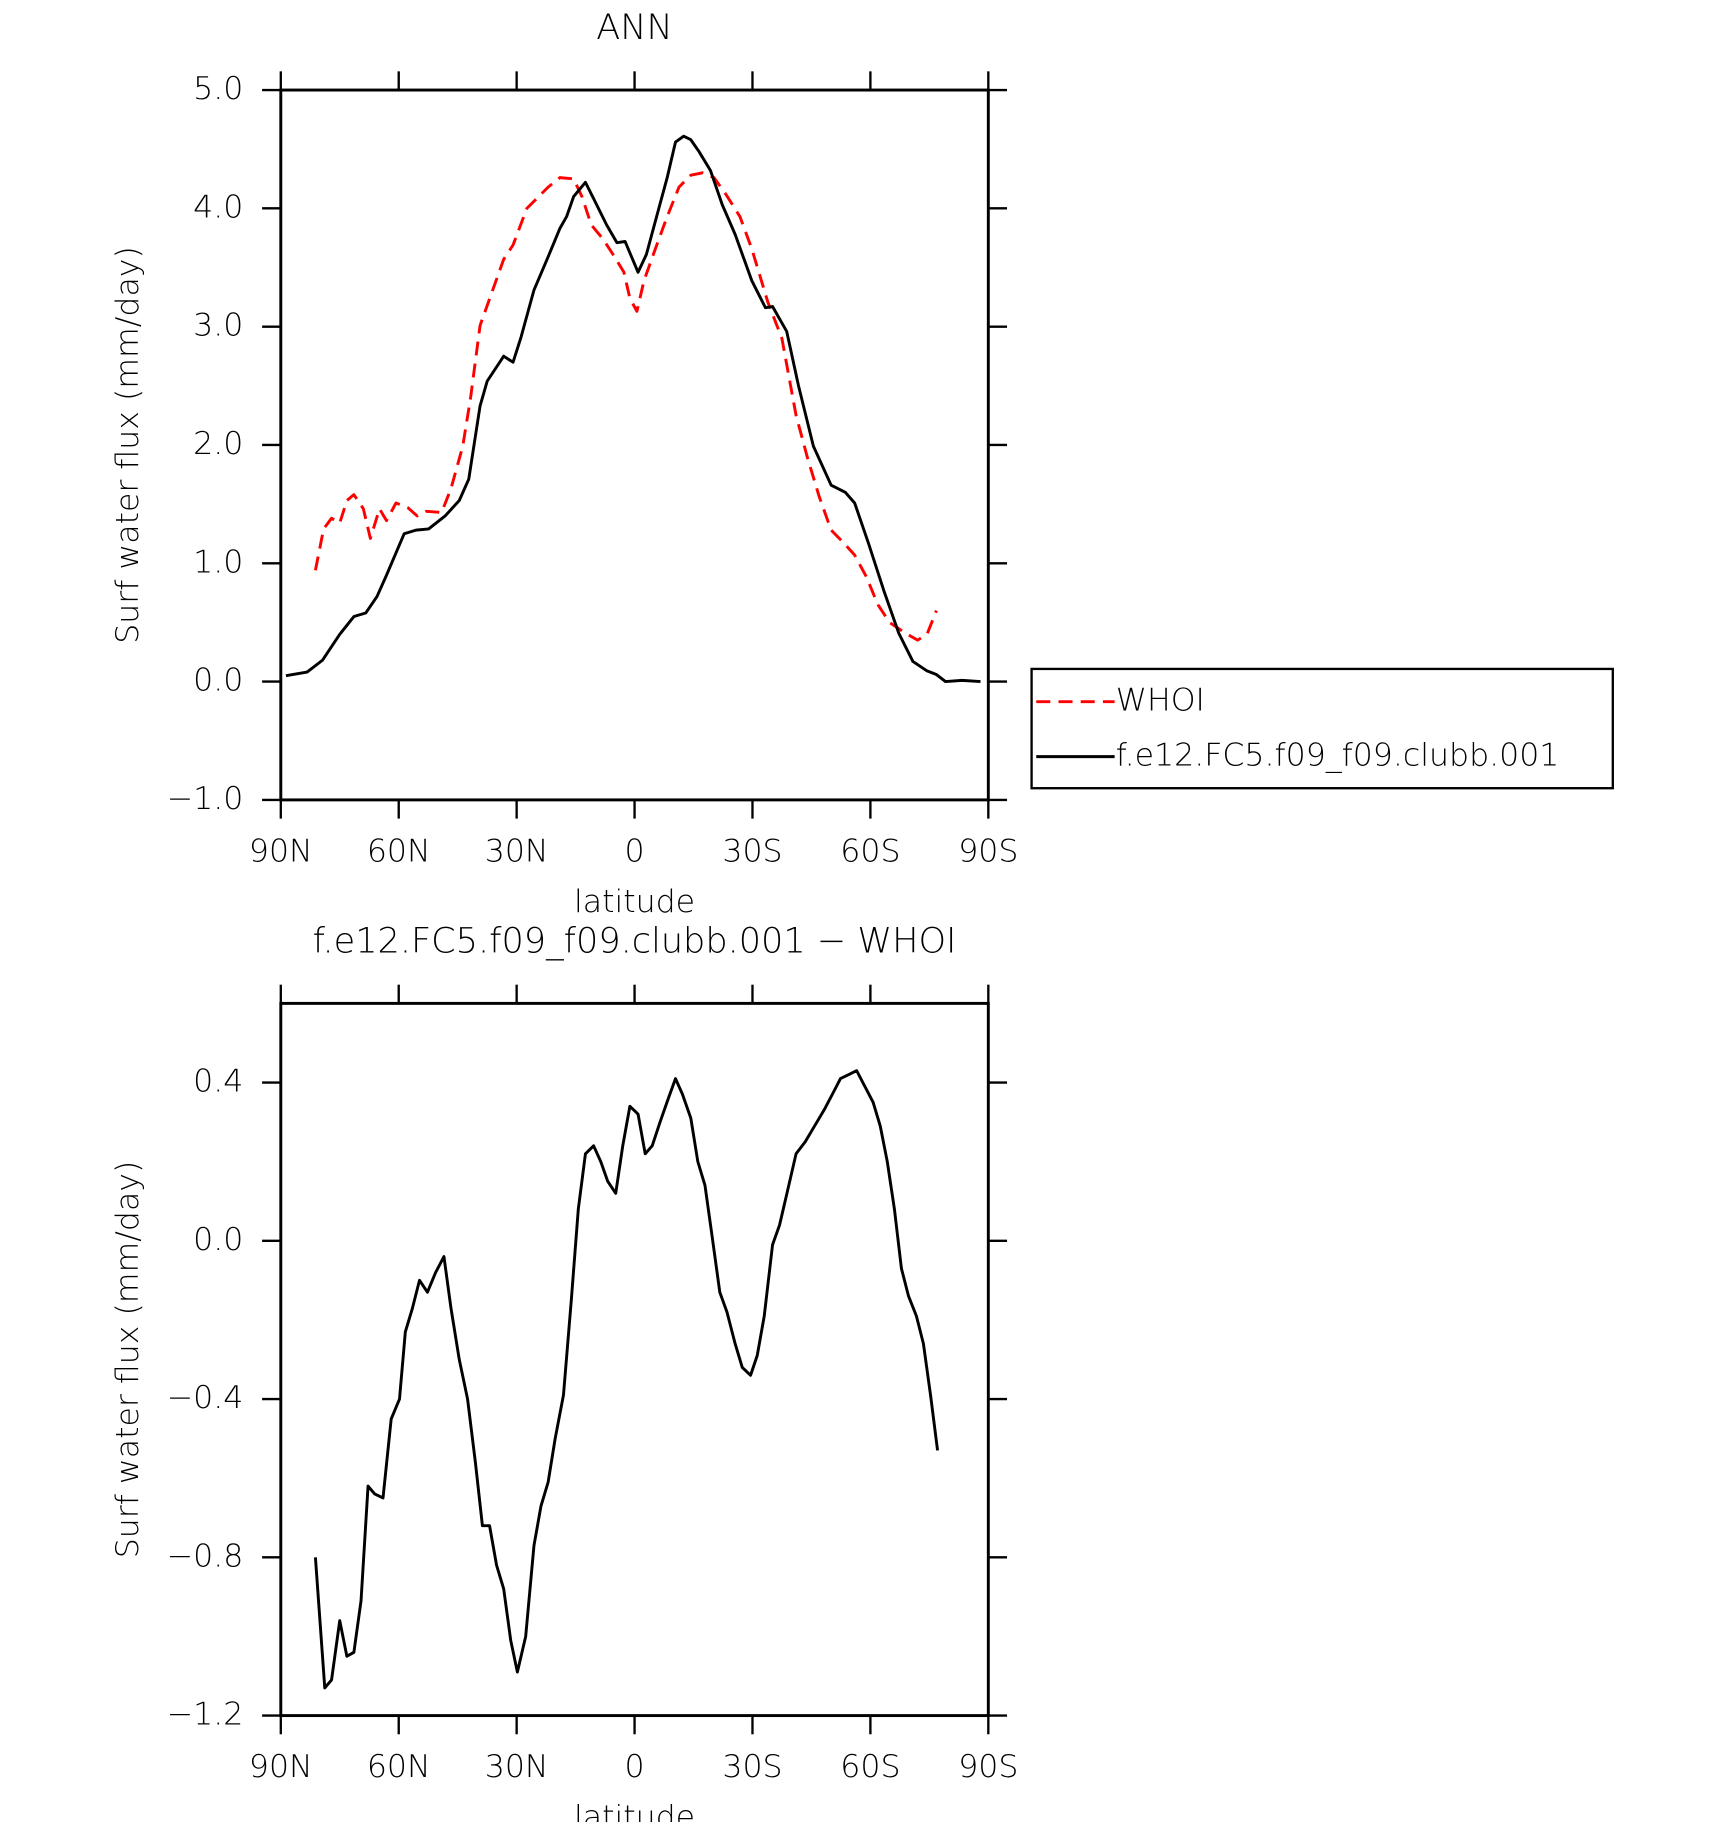 The width and height of the screenshot is (1710, 1822). What do you see at coordinates (1322, 728) in the screenshot?
I see `legend-box` at bounding box center [1322, 728].